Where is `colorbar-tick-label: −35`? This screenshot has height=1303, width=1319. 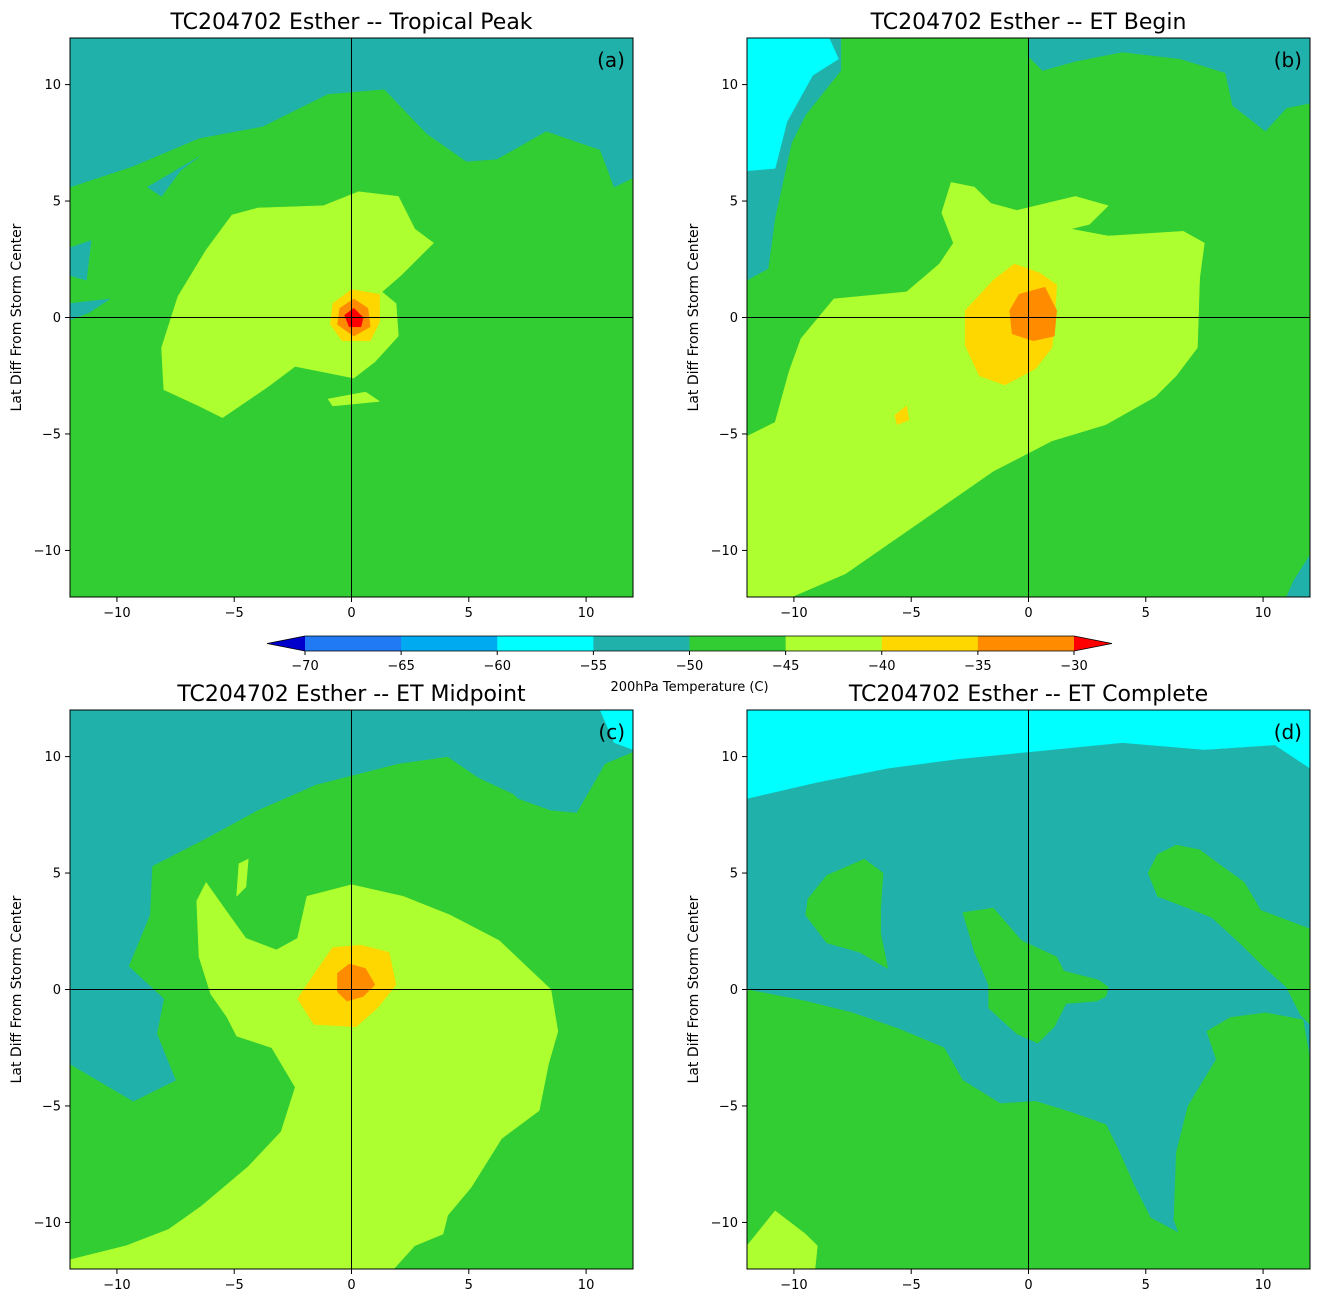
colorbar-tick-label: −35 is located at coordinates (977, 666).